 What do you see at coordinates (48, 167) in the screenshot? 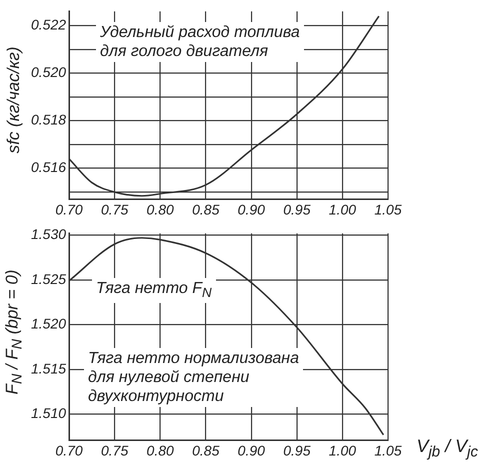
I see `y-tick-label: 0.516` at bounding box center [48, 167].